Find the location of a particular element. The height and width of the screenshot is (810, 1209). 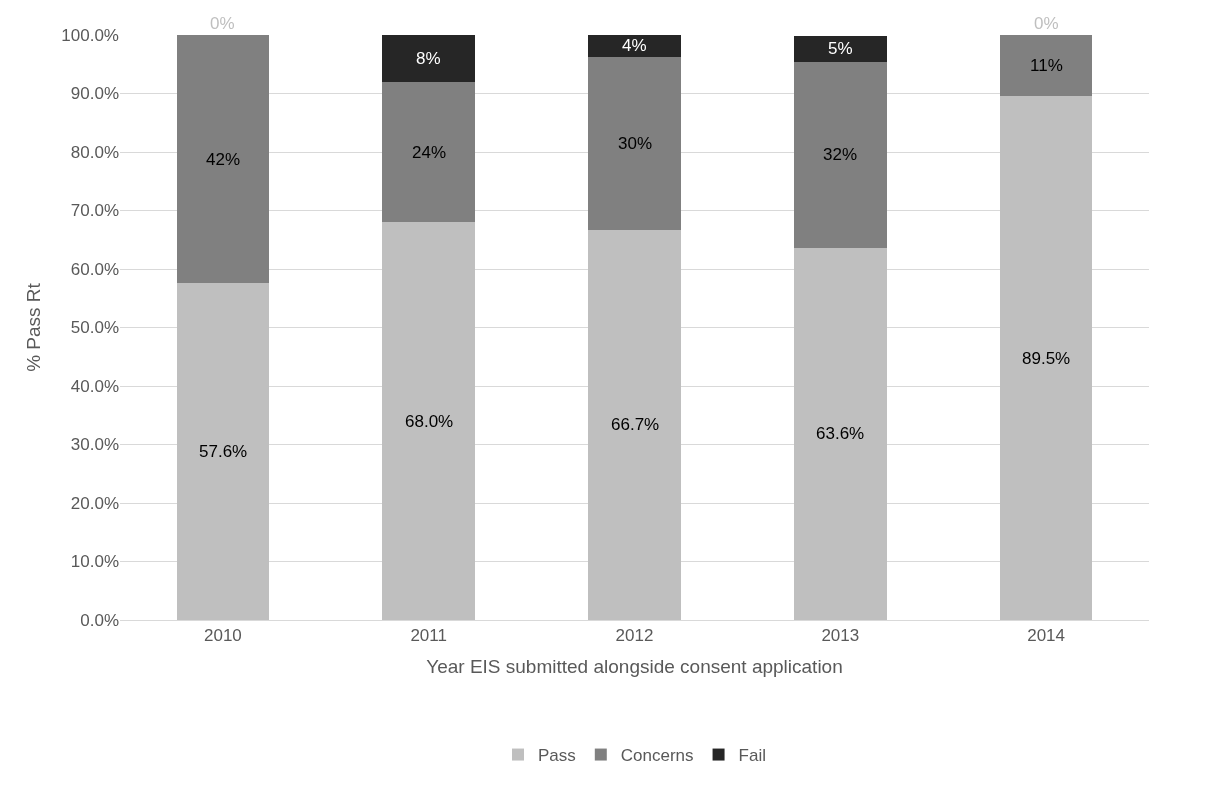

legend-label: Concerns is located at coordinates (657, 756).